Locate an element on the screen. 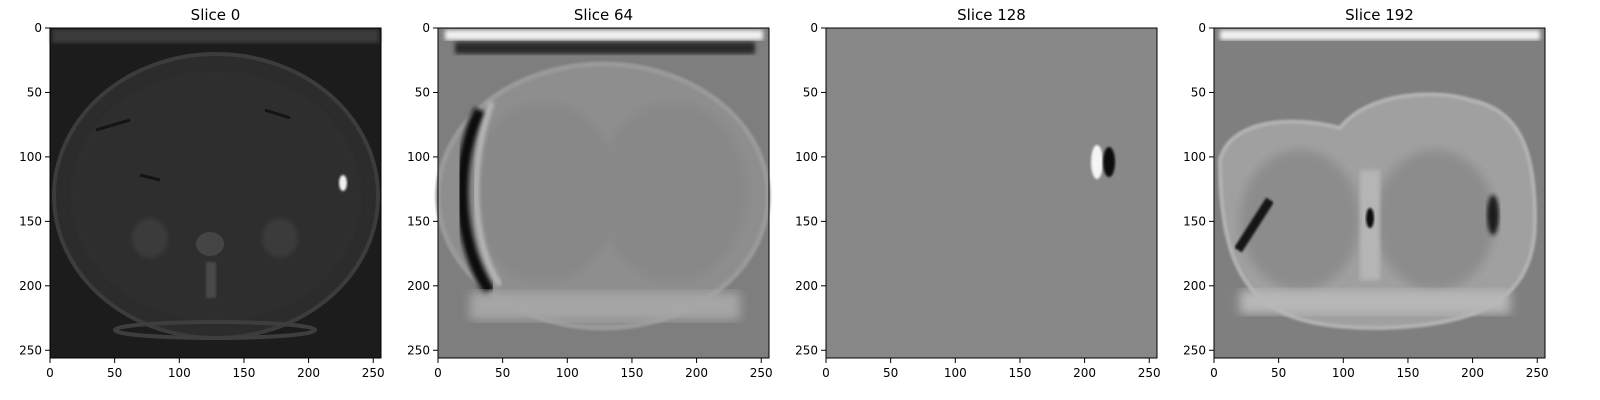 The image size is (1600, 400). panel-title: Slice 128 is located at coordinates (991, 15).